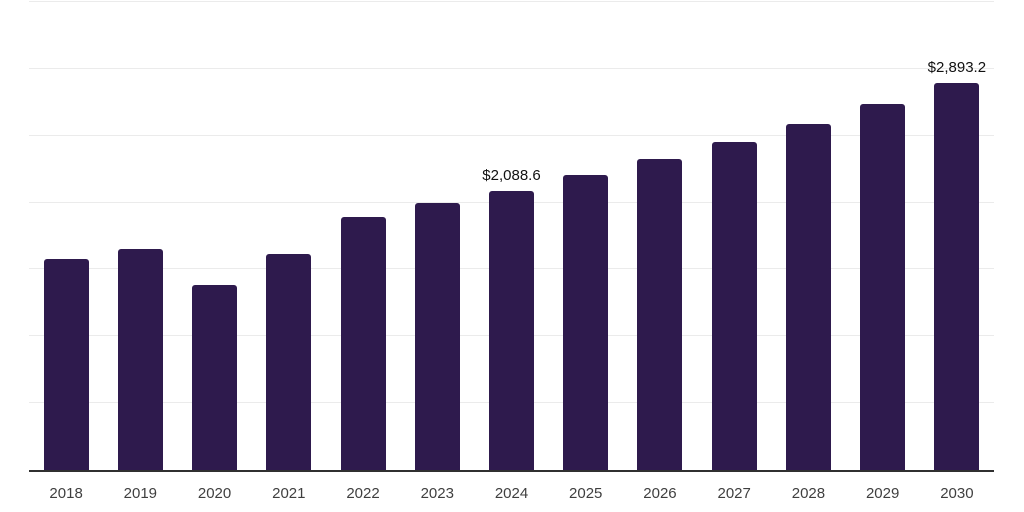 Image resolution: width=1024 pixels, height=512 pixels. I want to click on bar-2029, so click(883, 286).